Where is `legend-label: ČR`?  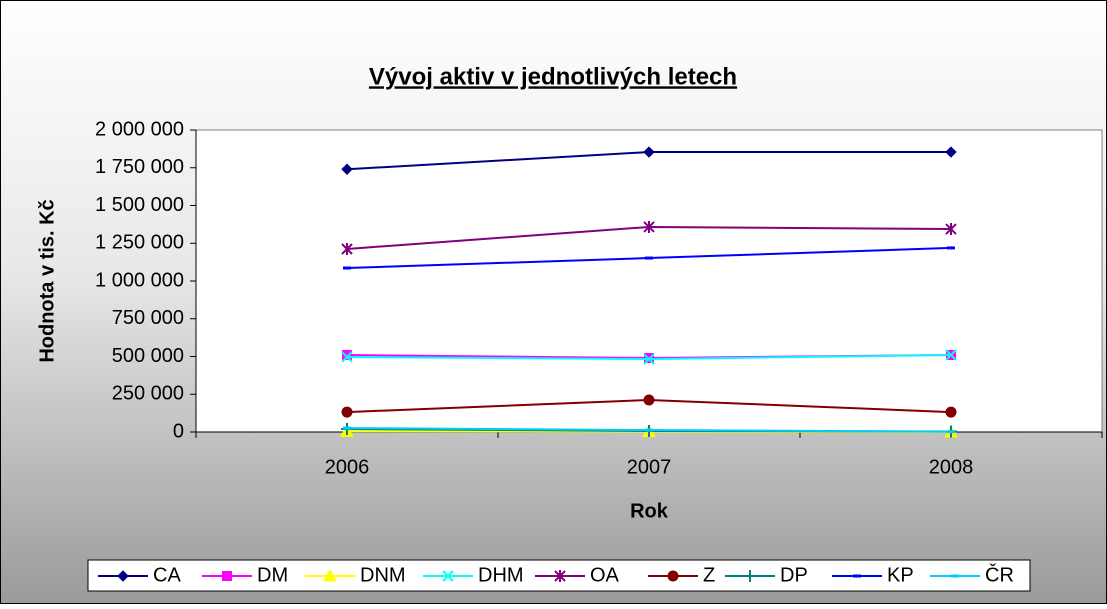
legend-label: ČR is located at coordinates (999, 574).